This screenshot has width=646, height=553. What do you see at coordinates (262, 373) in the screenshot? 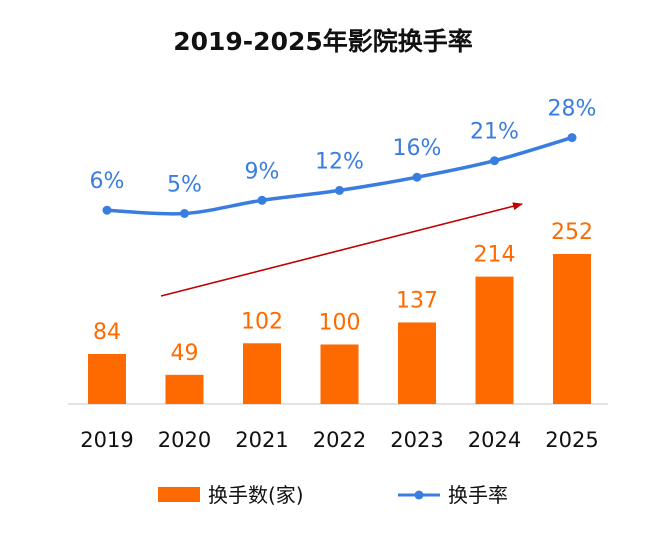
I see `bar-2021` at bounding box center [262, 373].